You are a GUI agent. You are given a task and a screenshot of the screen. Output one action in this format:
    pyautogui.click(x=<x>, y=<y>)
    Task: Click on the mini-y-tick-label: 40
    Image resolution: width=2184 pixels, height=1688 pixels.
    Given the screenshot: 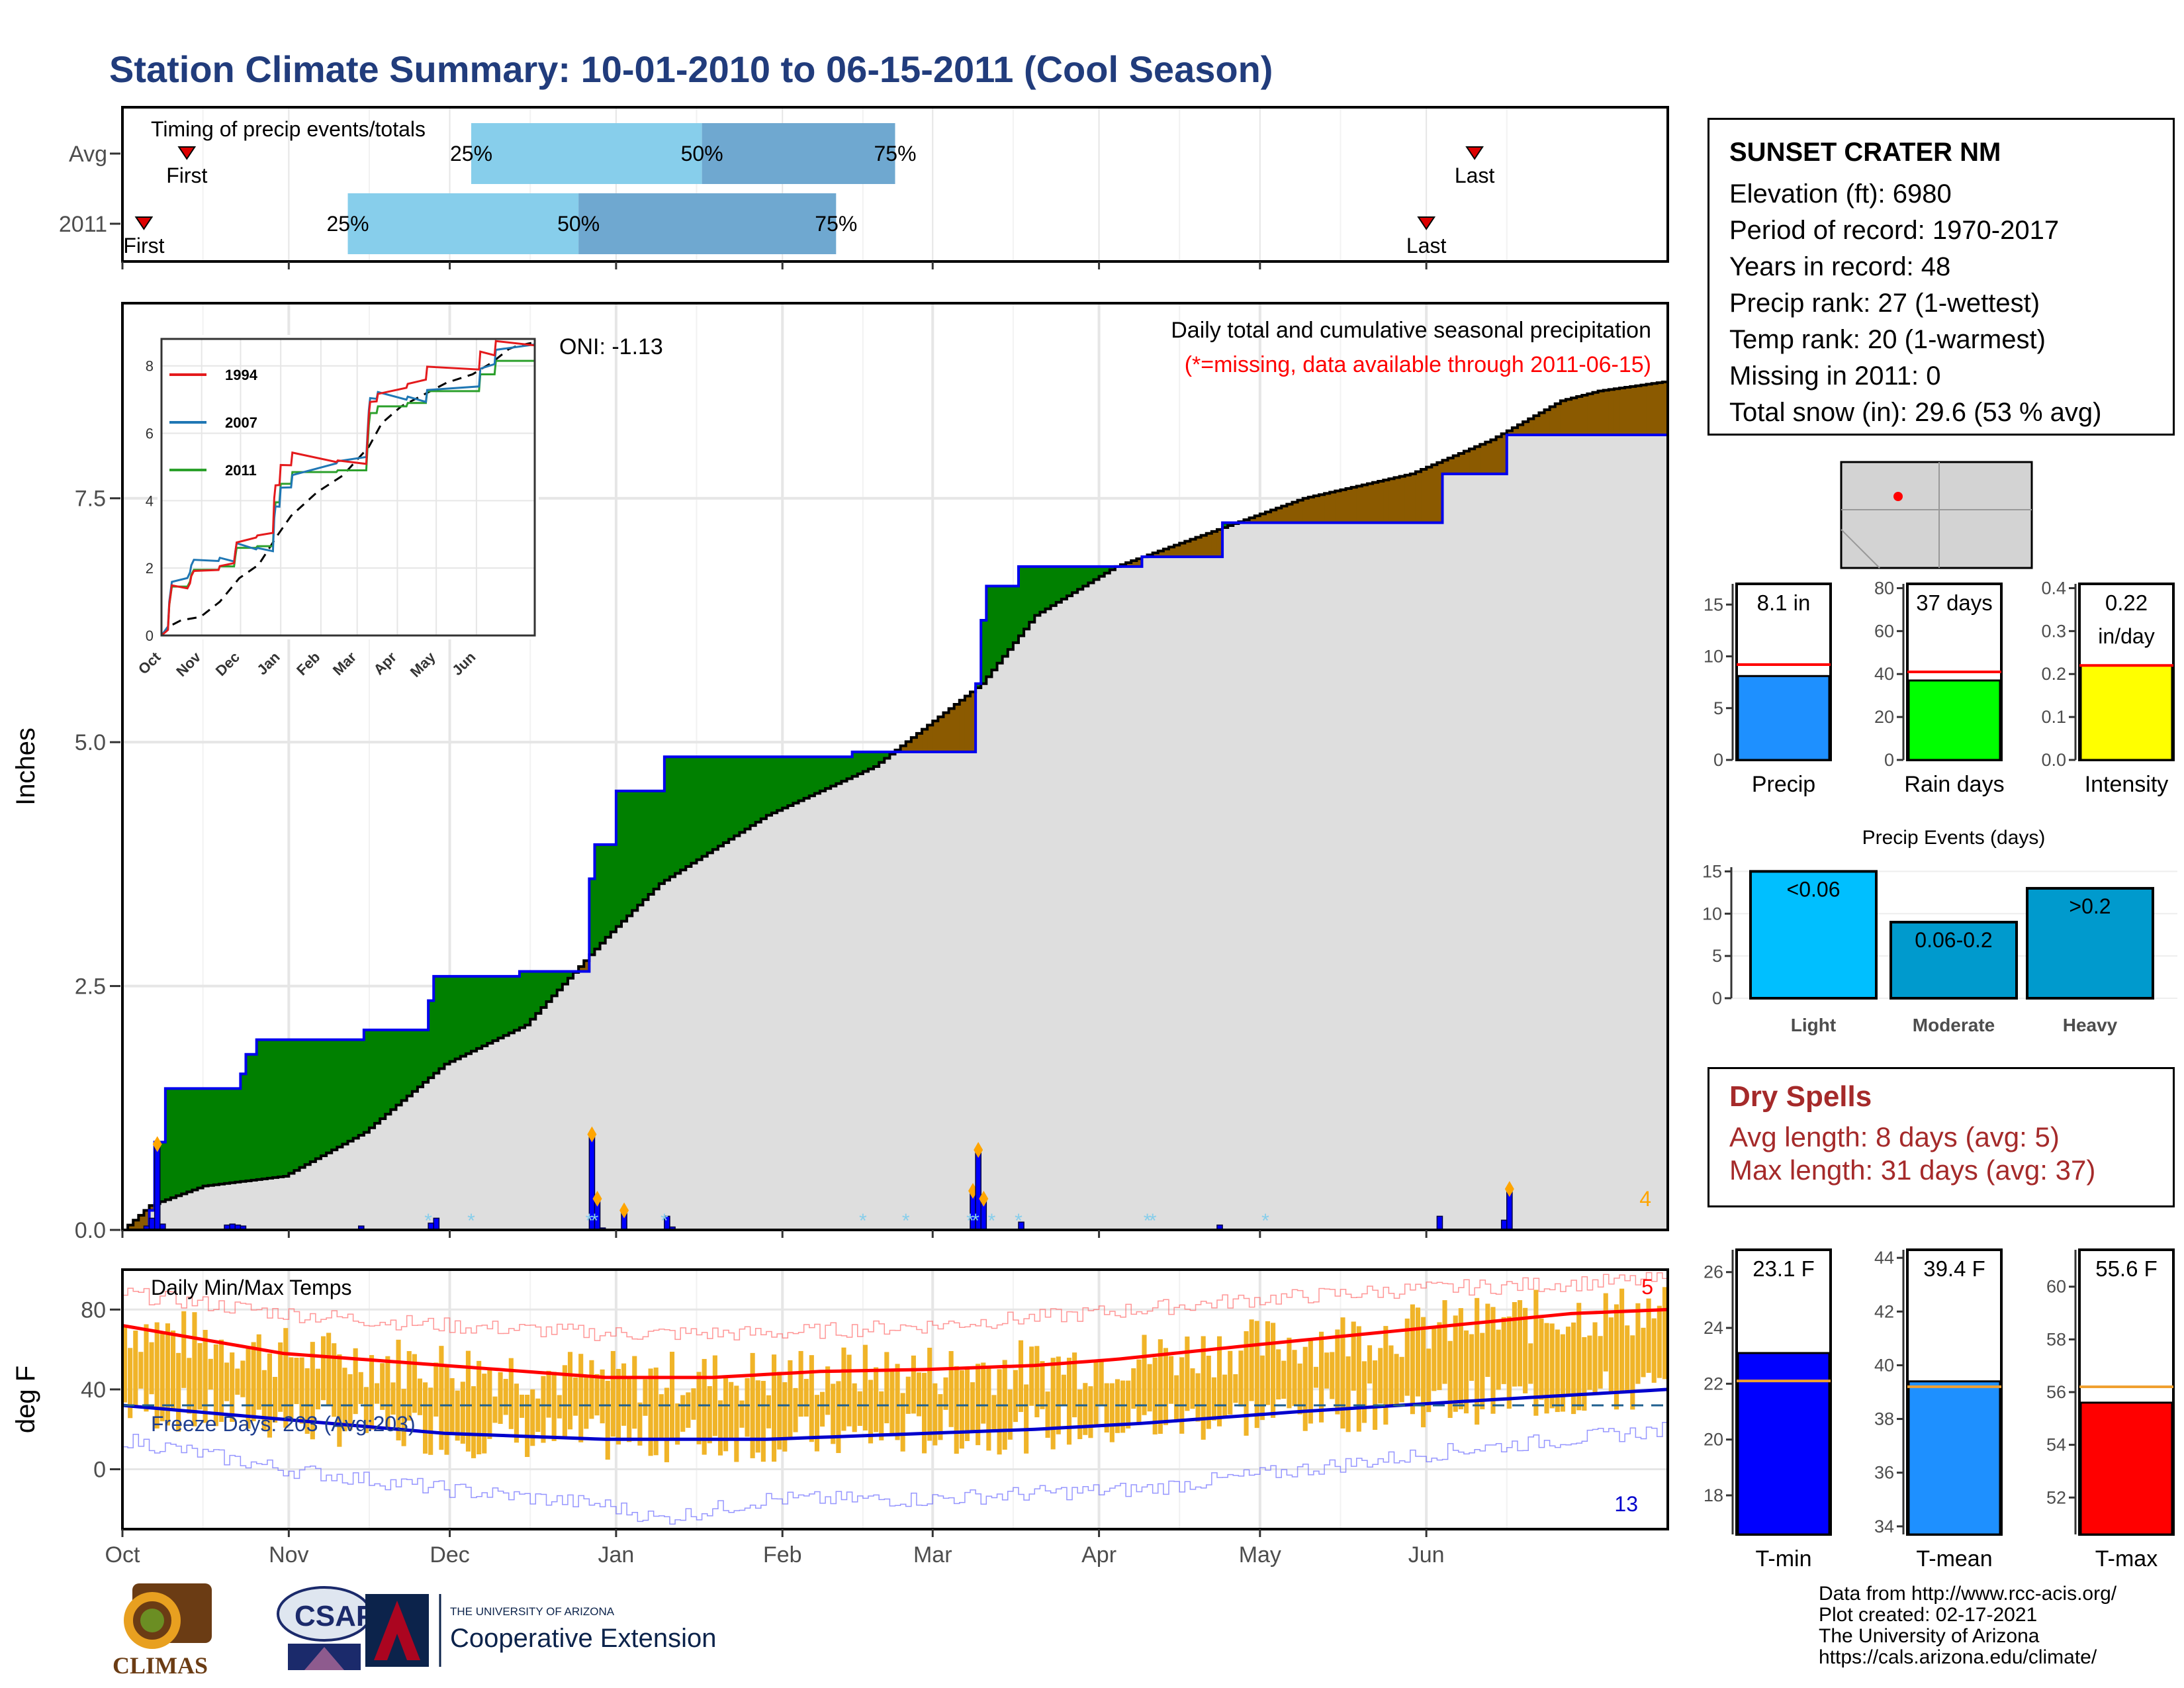 What is the action you would take?
    pyautogui.click(x=1884, y=1365)
    